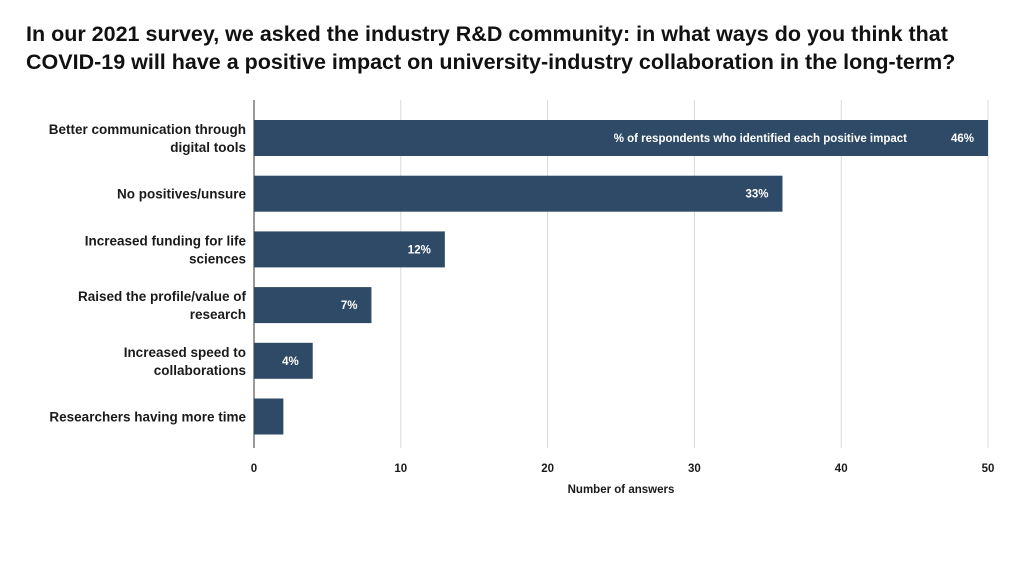 The width and height of the screenshot is (1024, 576). I want to click on data-label: 33%, so click(756, 195).